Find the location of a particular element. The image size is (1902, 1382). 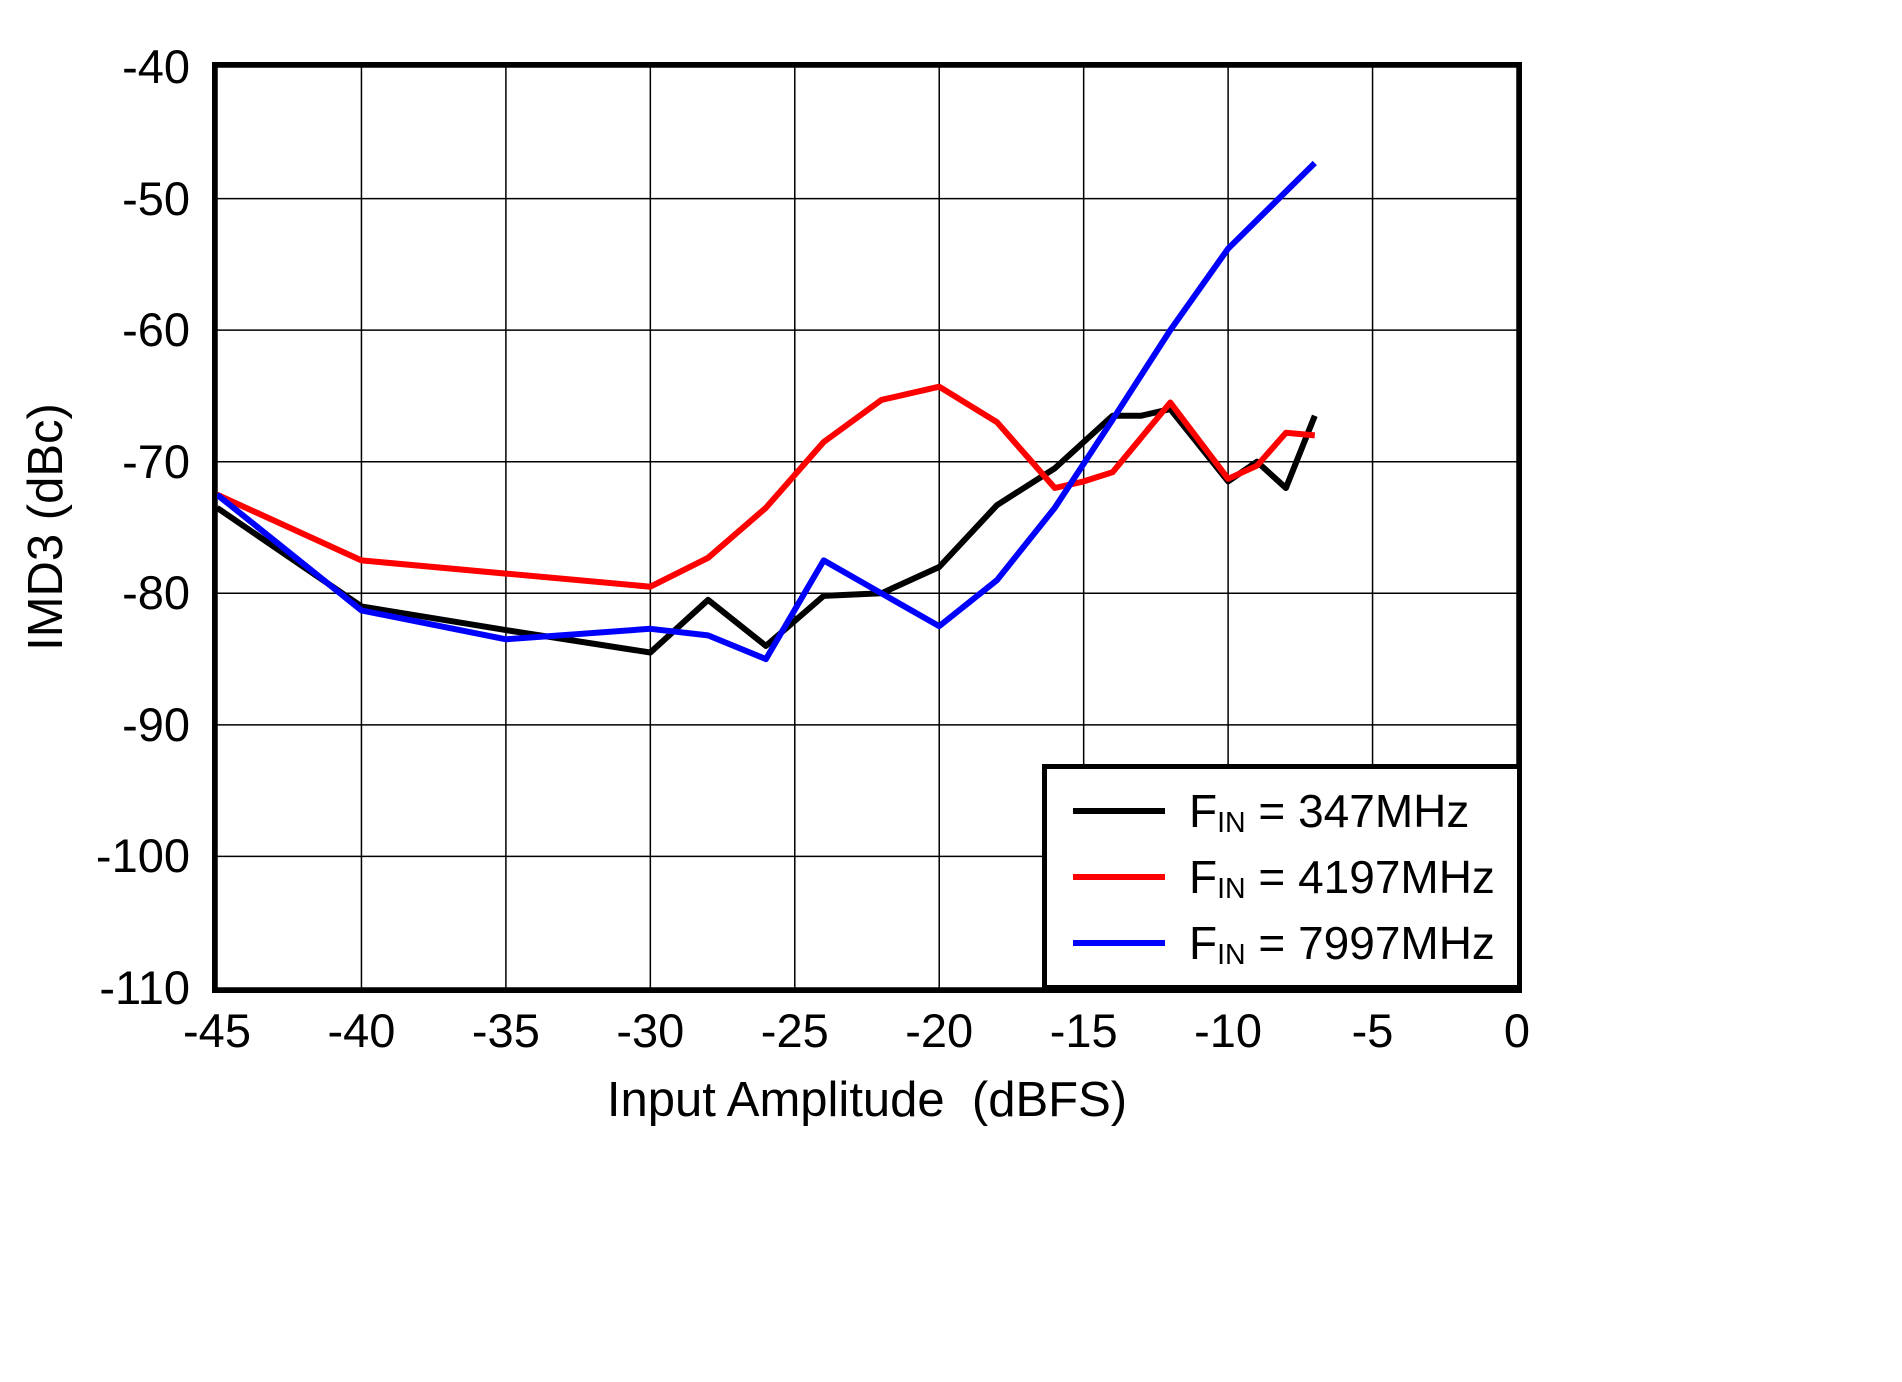

legend-line-black is located at coordinates (1119, 811).